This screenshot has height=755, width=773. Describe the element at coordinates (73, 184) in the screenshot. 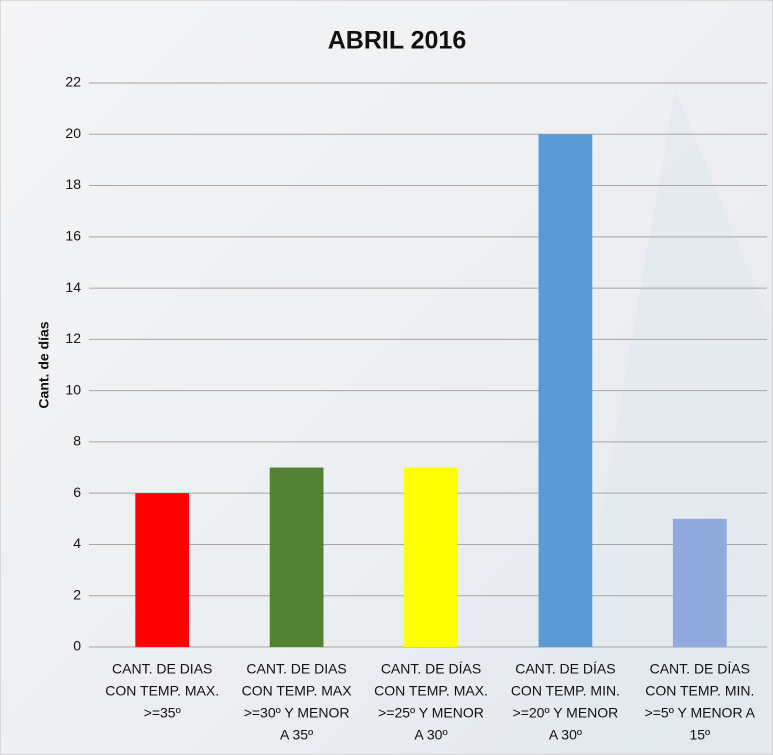

I see `y-tick-label: 18` at that location.